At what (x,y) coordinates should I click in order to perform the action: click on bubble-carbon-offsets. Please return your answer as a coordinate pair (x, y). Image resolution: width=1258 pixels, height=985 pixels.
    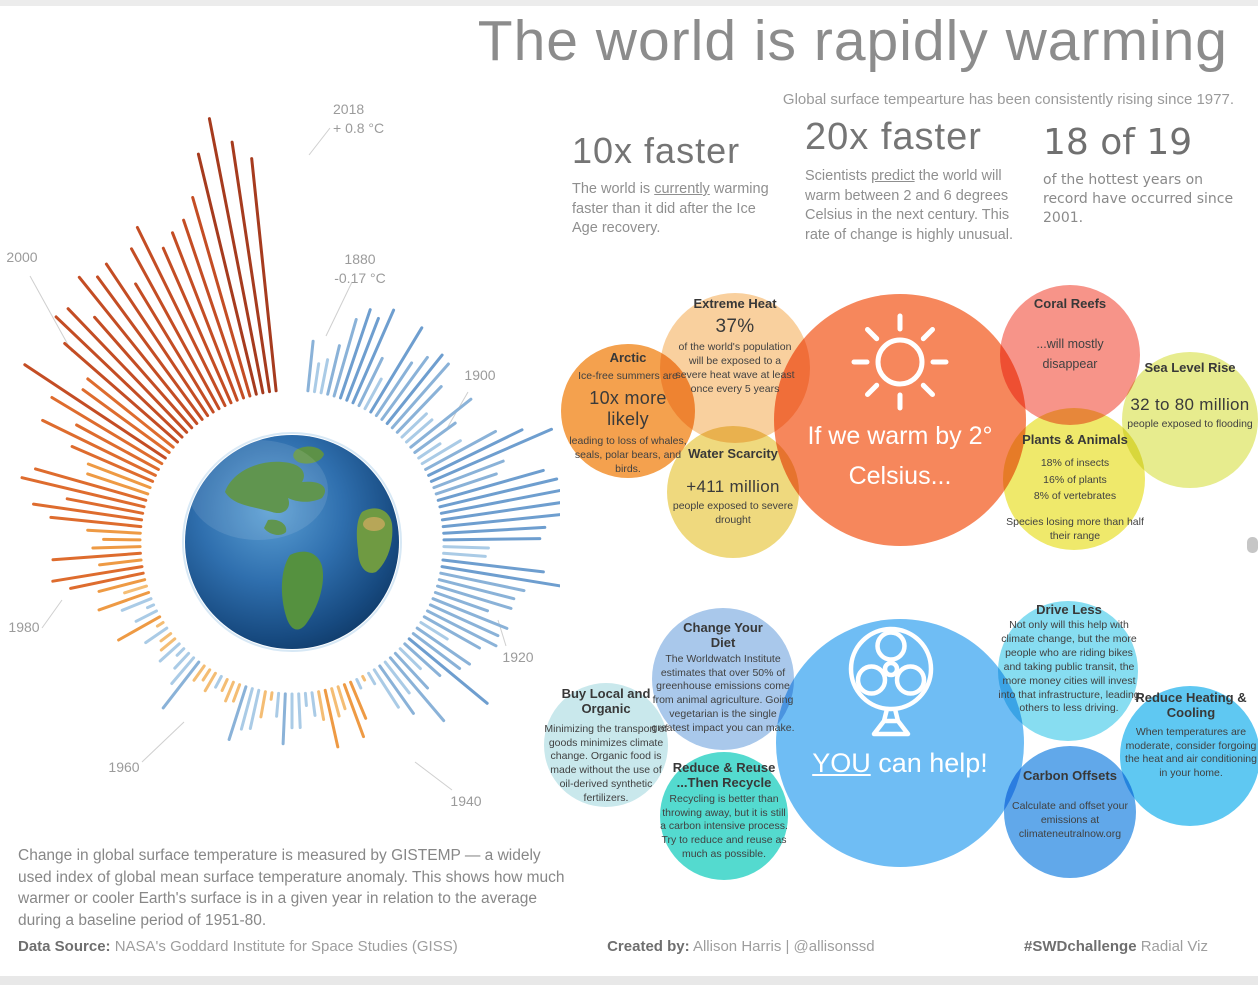
    Looking at the image, I should click on (1070, 812).